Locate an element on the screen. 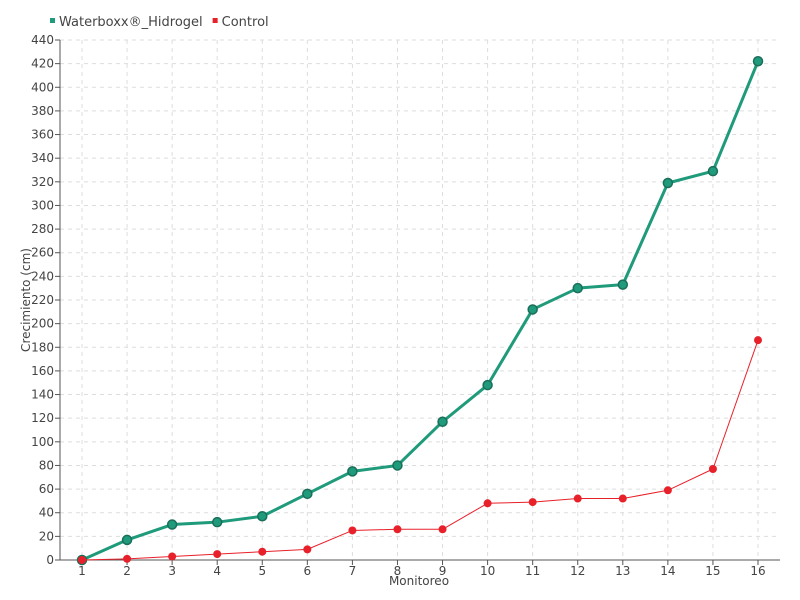 The width and height of the screenshot is (800, 600). y-tick-label: 360 is located at coordinates (42, 135).